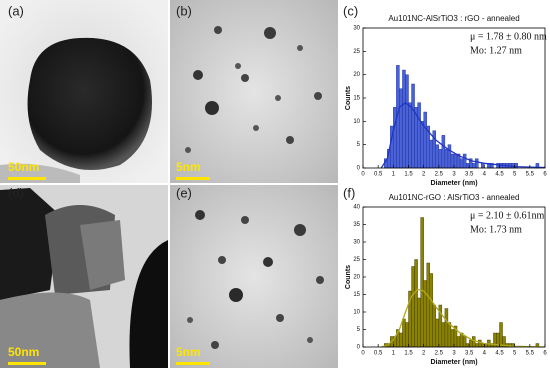  I want to click on chart-title: Au101NC-rGO : AlSrTiO3 - annealed, so click(454, 197).